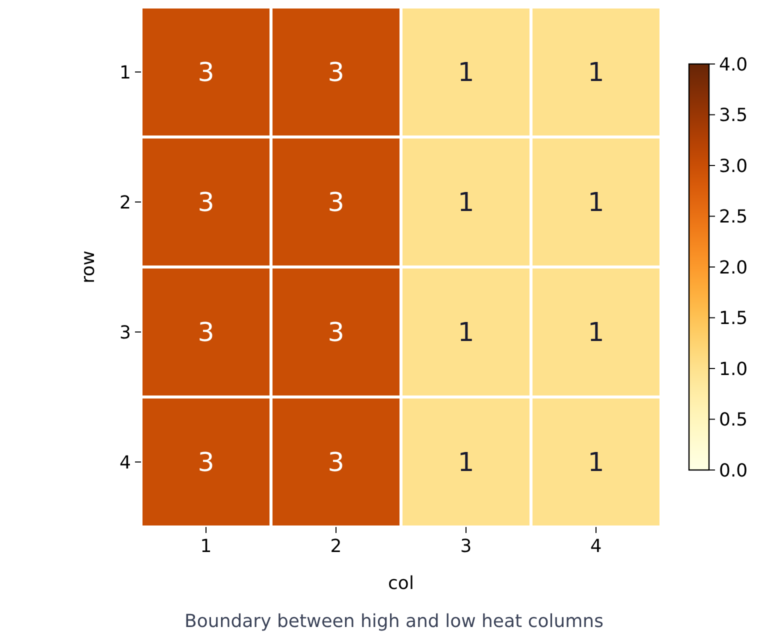 This screenshot has width=768, height=640. I want to click on y-axis-title: row, so click(88, 267).